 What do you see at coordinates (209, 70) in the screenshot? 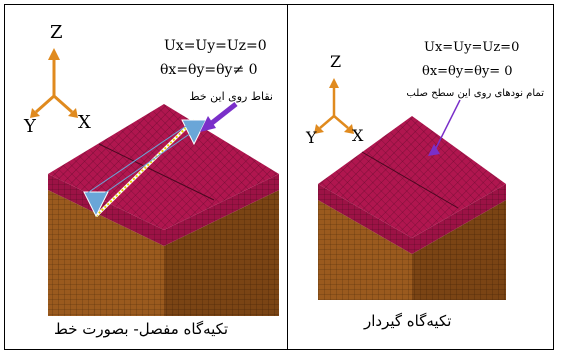
I see `rotation-condition: θx=θy=θy≠ 0` at bounding box center [209, 70].